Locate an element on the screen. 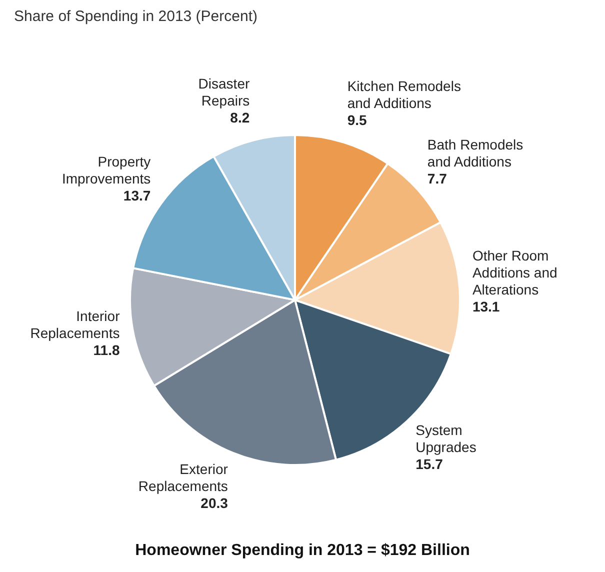 The width and height of the screenshot is (605, 572). slice-label: Bath Remodels and Additions is located at coordinates (475, 153).